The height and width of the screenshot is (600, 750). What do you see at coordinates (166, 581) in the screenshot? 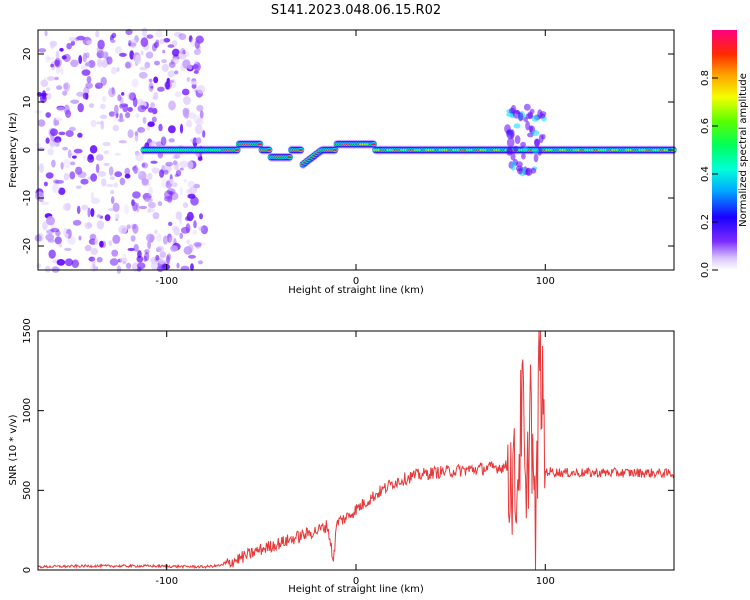
I see `snr-x-tick-label: -100` at bounding box center [166, 581].